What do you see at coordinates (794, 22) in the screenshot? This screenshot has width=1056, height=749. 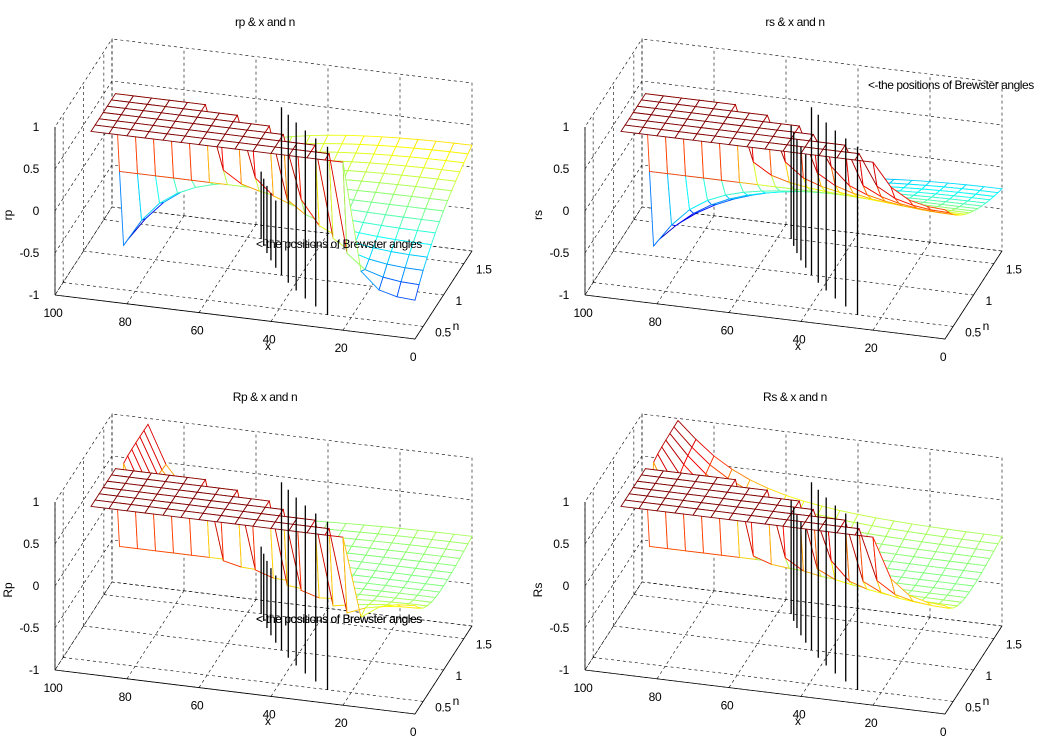 I see `chart-title: rs & x and n` at bounding box center [794, 22].